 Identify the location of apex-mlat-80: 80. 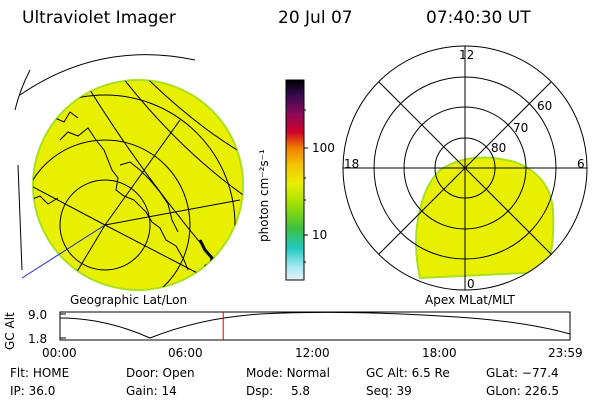
(499, 148).